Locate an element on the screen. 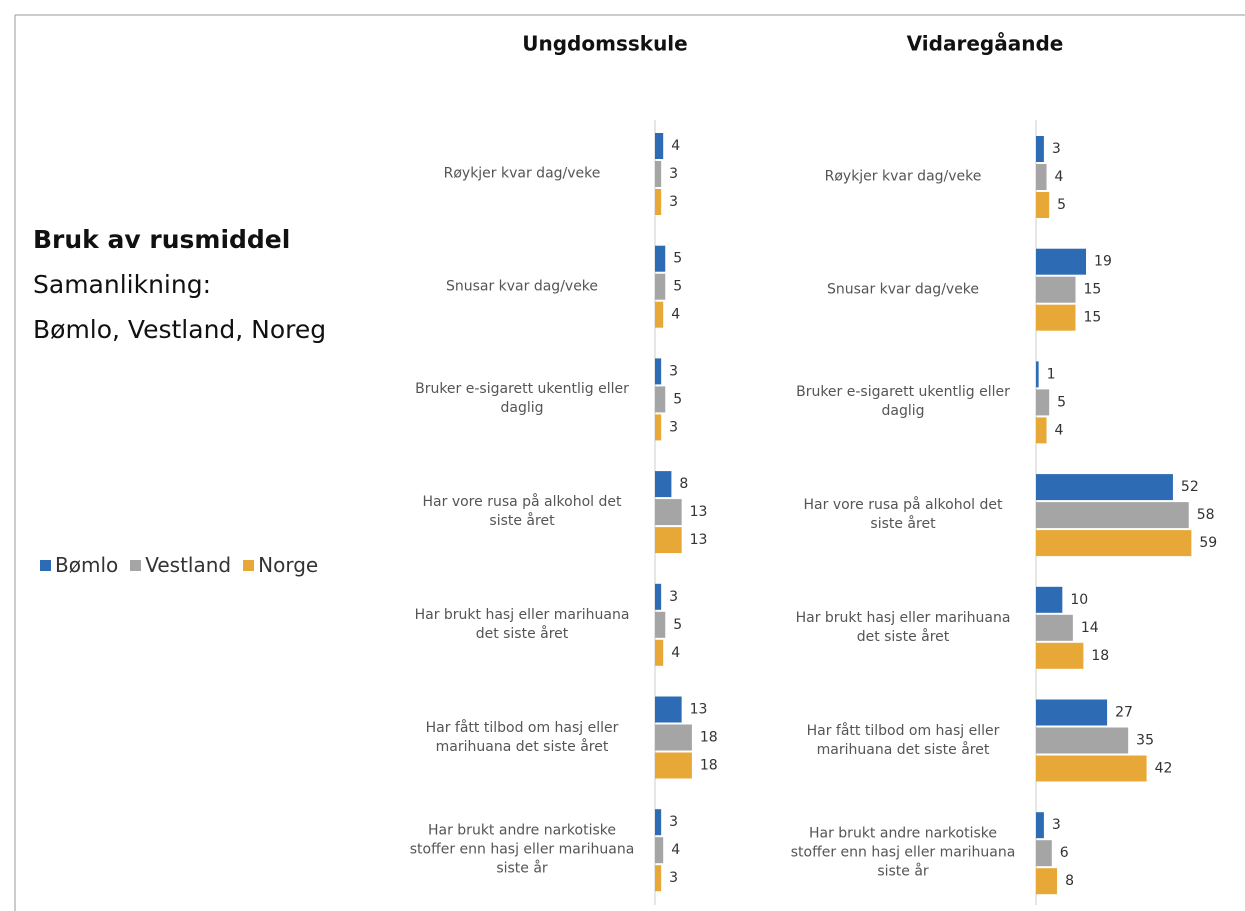 This screenshot has height=911, width=1245. heading-title: Bruk av rusmiddel is located at coordinates (162, 239).